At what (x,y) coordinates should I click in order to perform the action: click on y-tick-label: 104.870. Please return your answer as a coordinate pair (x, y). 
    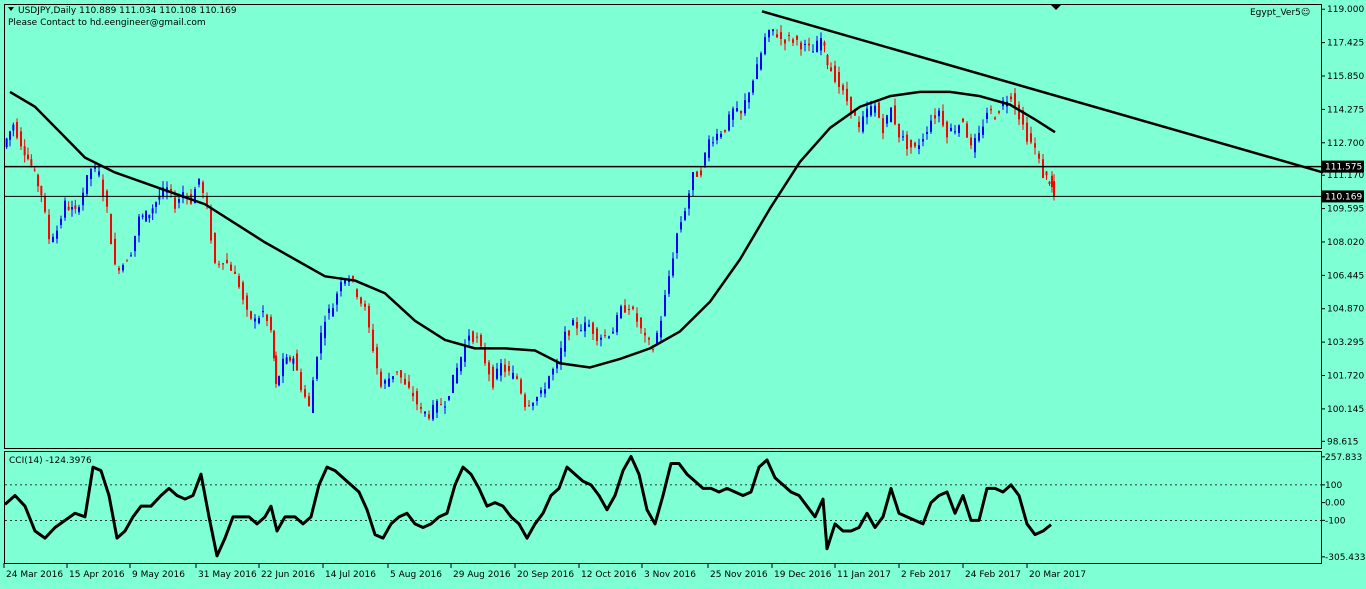
    Looking at the image, I should click on (1345, 310).